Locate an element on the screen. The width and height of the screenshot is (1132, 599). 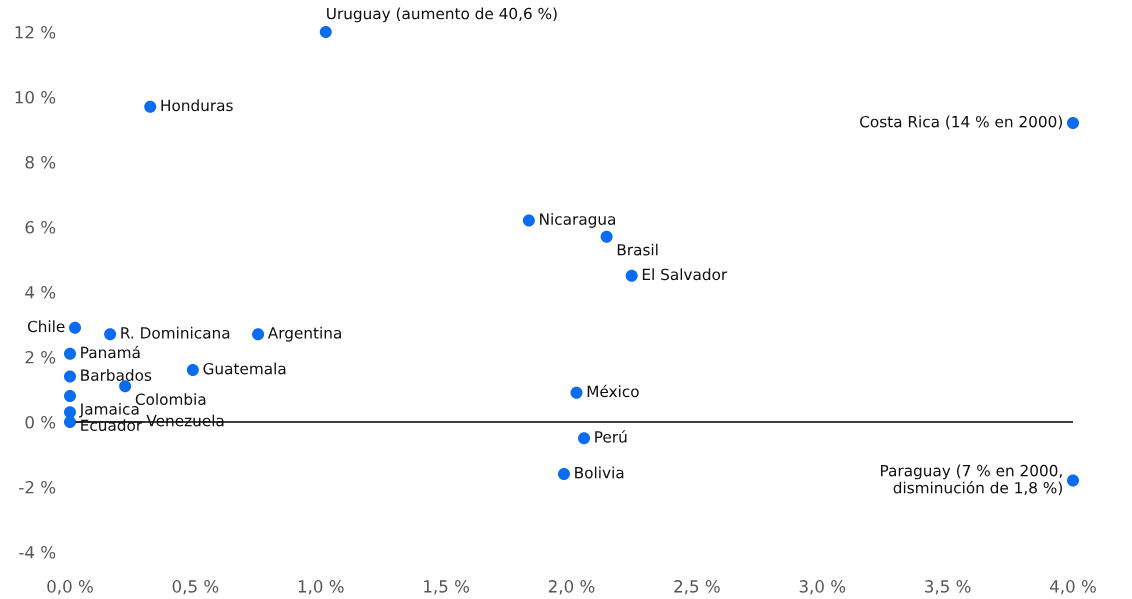
x-tick-label: 1,5 % is located at coordinates (447, 587).